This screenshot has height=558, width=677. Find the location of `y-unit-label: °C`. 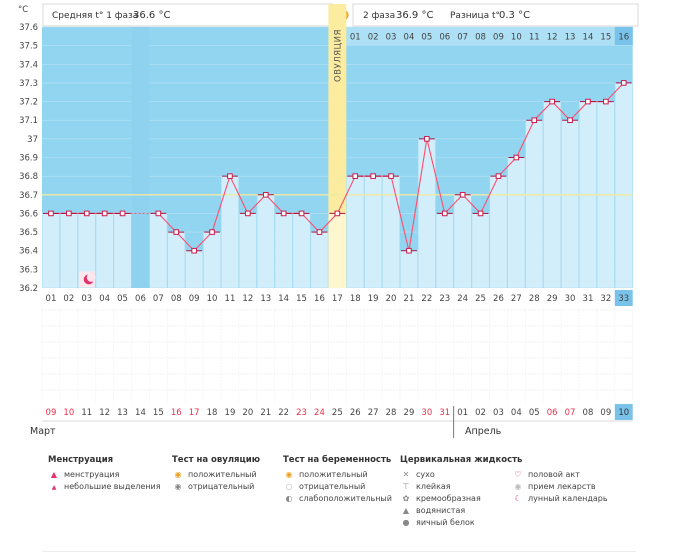

y-unit-label: °C is located at coordinates (23, 10).